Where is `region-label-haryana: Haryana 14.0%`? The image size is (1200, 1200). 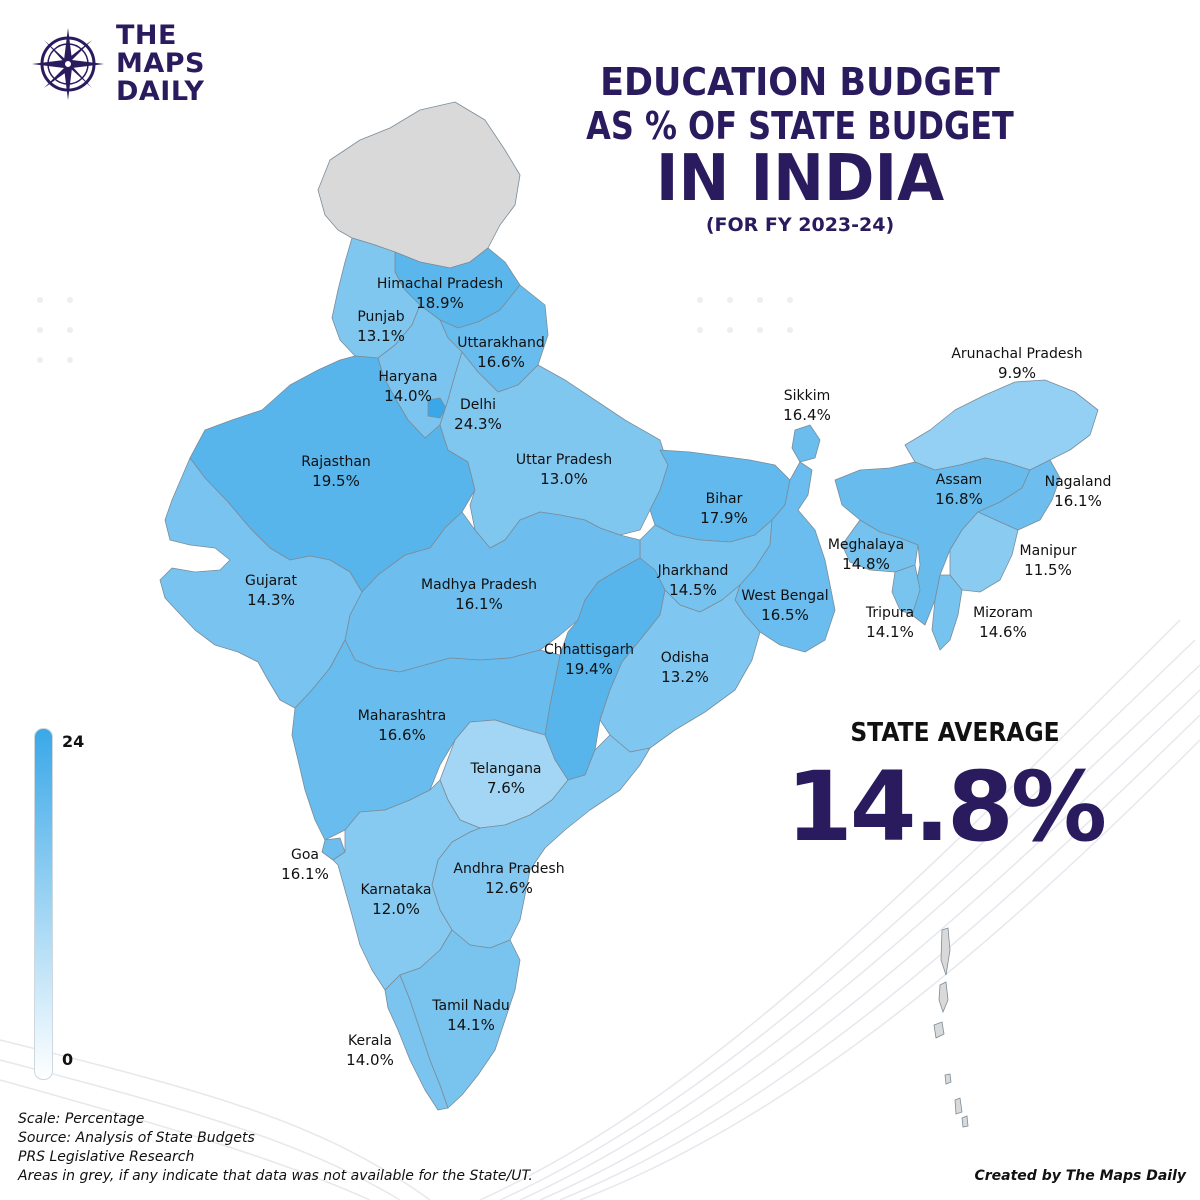 region-label-haryana: Haryana 14.0% is located at coordinates (407, 387).